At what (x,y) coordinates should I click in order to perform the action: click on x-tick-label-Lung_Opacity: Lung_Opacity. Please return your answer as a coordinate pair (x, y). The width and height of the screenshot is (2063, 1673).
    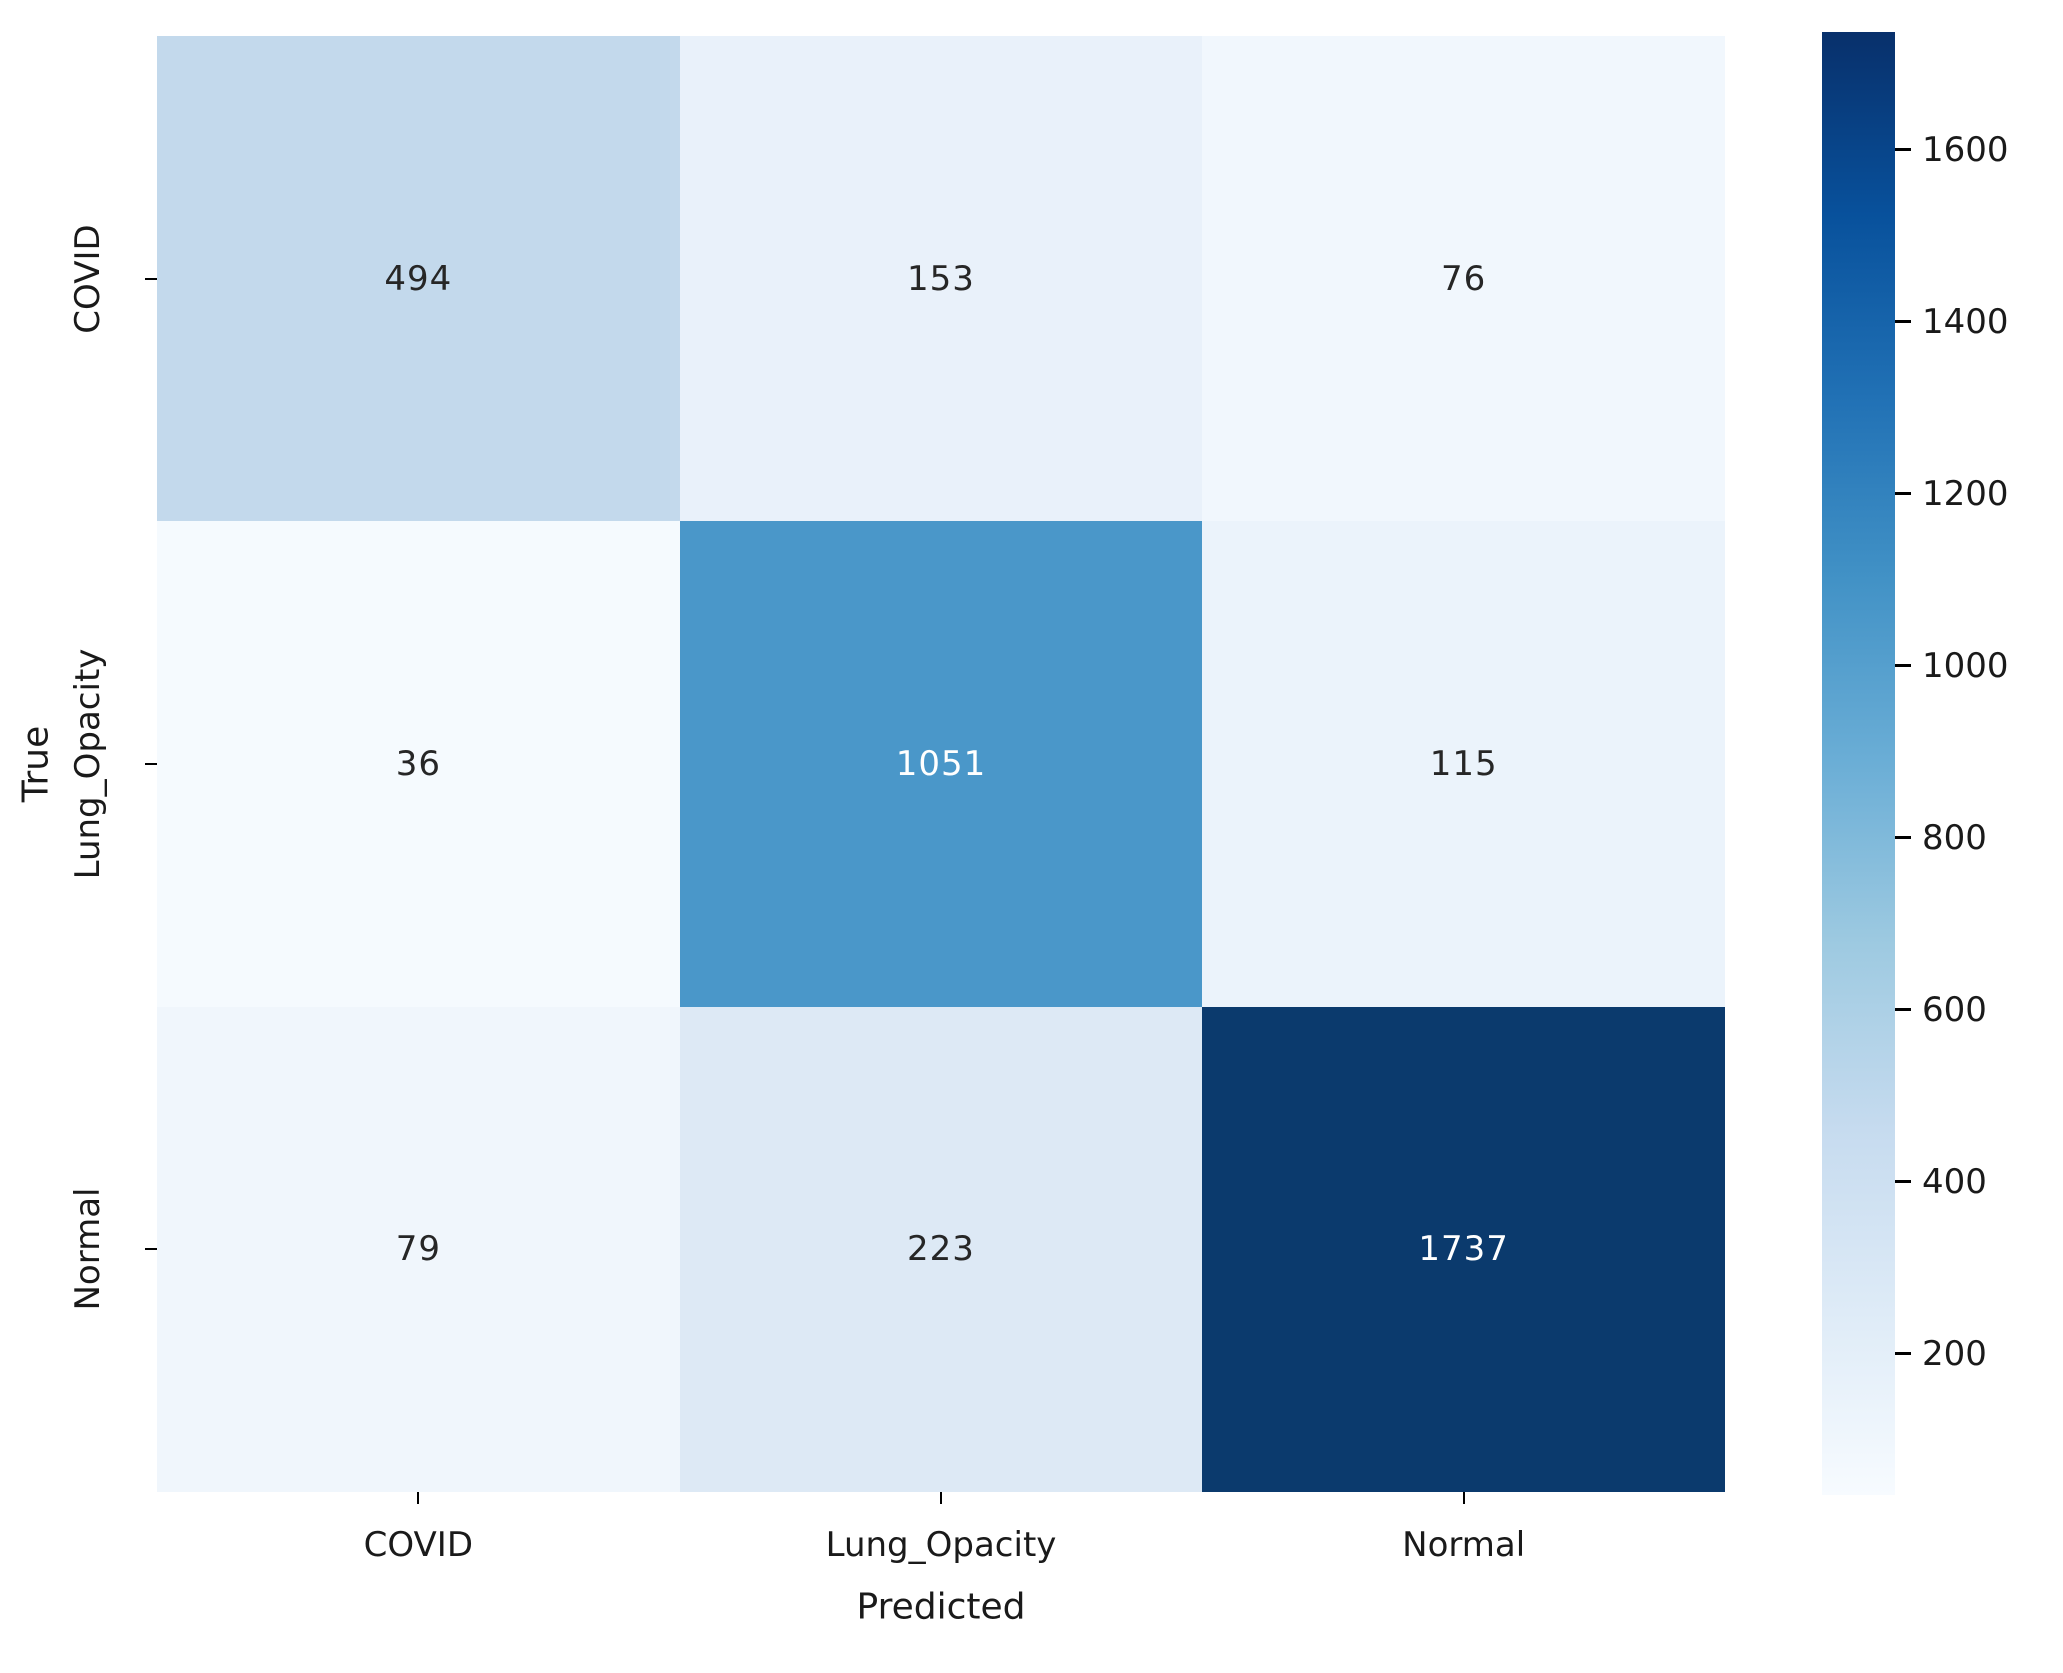
    Looking at the image, I should click on (941, 1545).